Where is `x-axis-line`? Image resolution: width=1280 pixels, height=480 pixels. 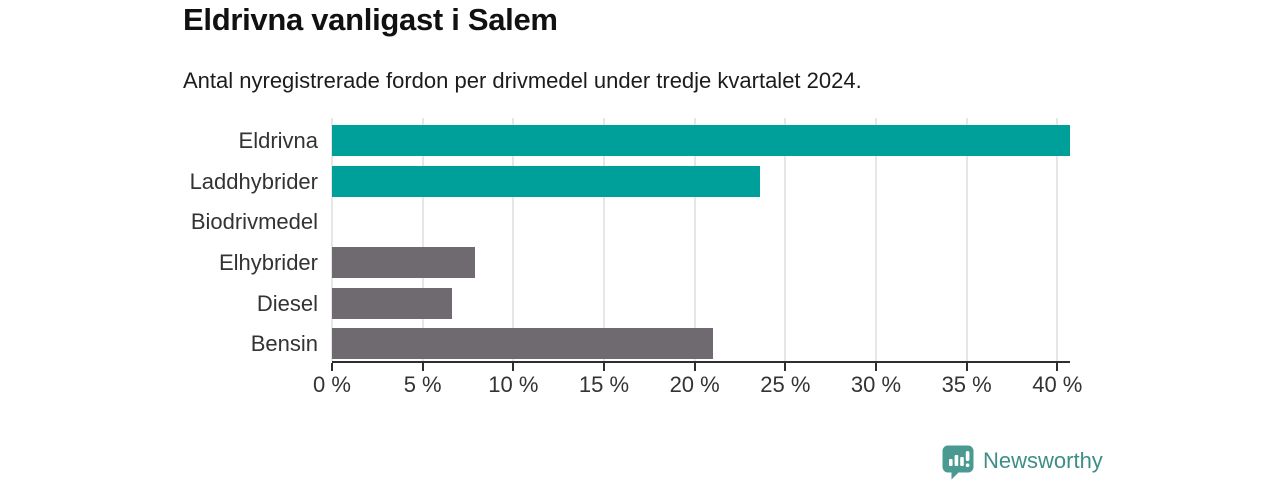
x-axis-line is located at coordinates (701, 362).